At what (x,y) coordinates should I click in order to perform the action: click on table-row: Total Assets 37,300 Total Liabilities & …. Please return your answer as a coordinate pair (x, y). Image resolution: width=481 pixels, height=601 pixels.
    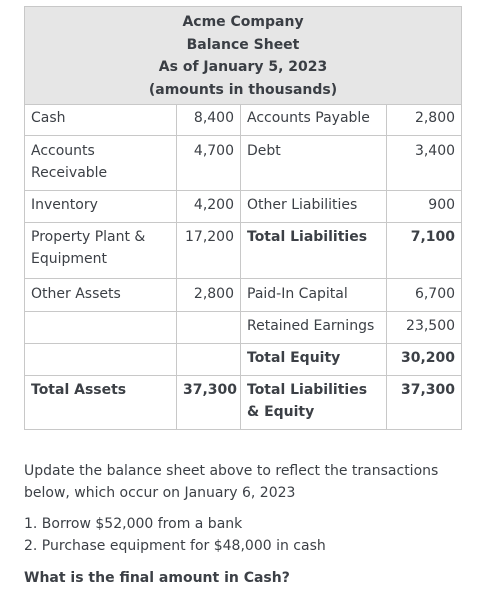
    Looking at the image, I should click on (243, 402).